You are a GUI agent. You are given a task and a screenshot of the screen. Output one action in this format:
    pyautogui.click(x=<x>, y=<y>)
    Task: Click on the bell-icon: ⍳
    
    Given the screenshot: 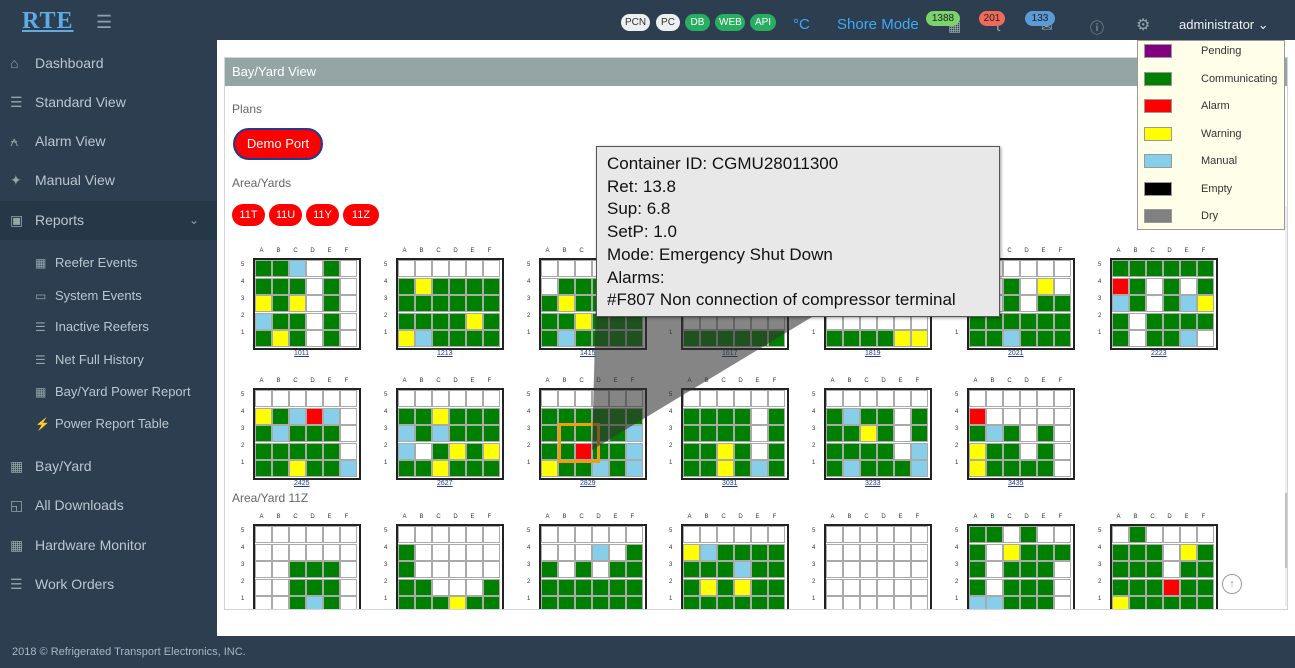 What is the action you would take?
    pyautogui.click(x=998, y=26)
    